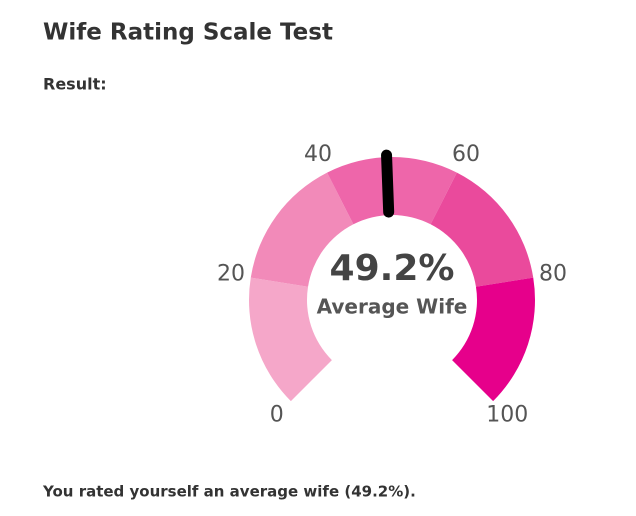 This screenshot has width=636, height=516. I want to click on tick-label: 0, so click(277, 414).